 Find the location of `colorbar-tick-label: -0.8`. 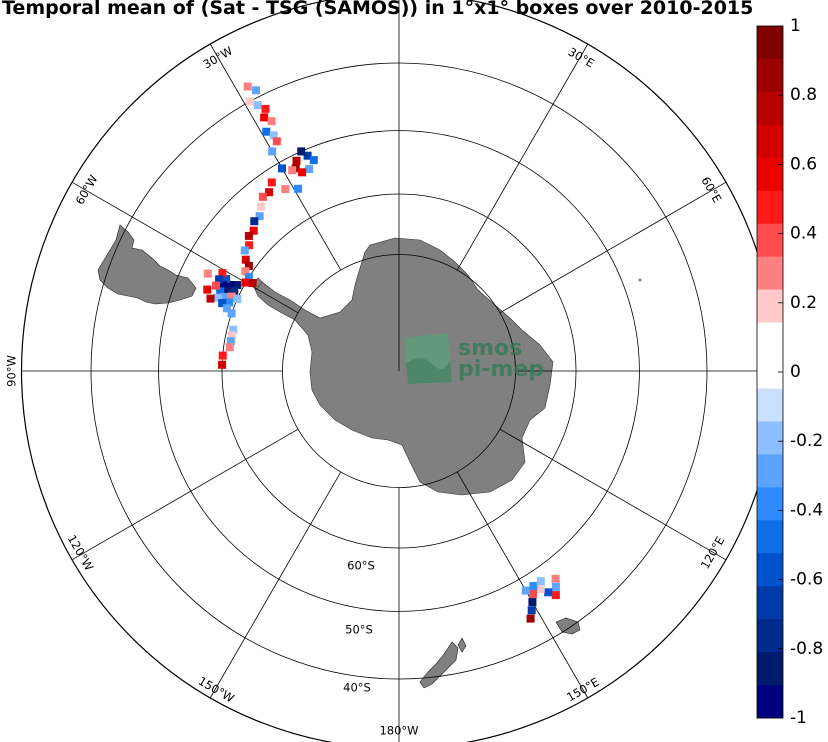

colorbar-tick-label: -0.8 is located at coordinates (806, 649).